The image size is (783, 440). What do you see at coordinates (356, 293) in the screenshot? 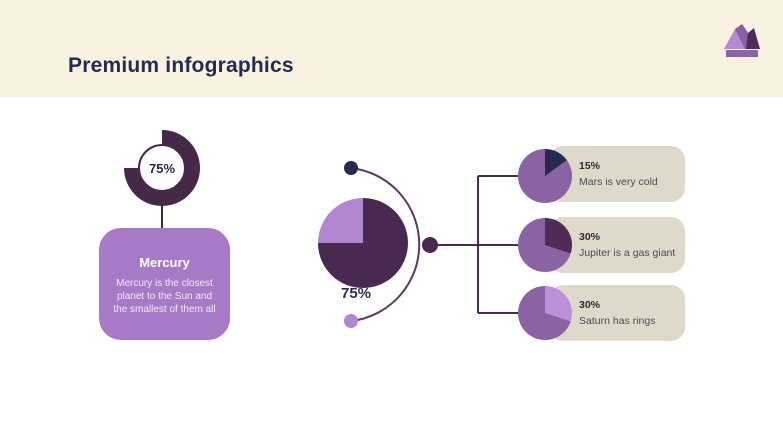
I see `center-pie-percent-label: 75%` at bounding box center [356, 293].